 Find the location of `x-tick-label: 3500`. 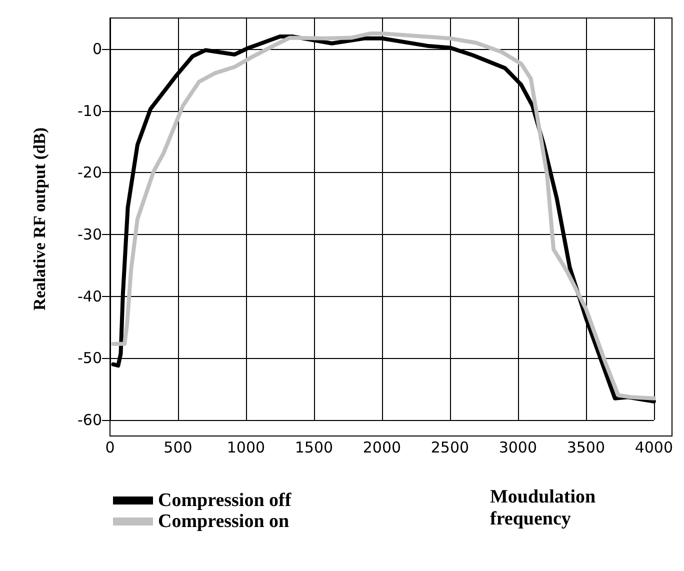

x-tick-label: 3500 is located at coordinates (586, 447).